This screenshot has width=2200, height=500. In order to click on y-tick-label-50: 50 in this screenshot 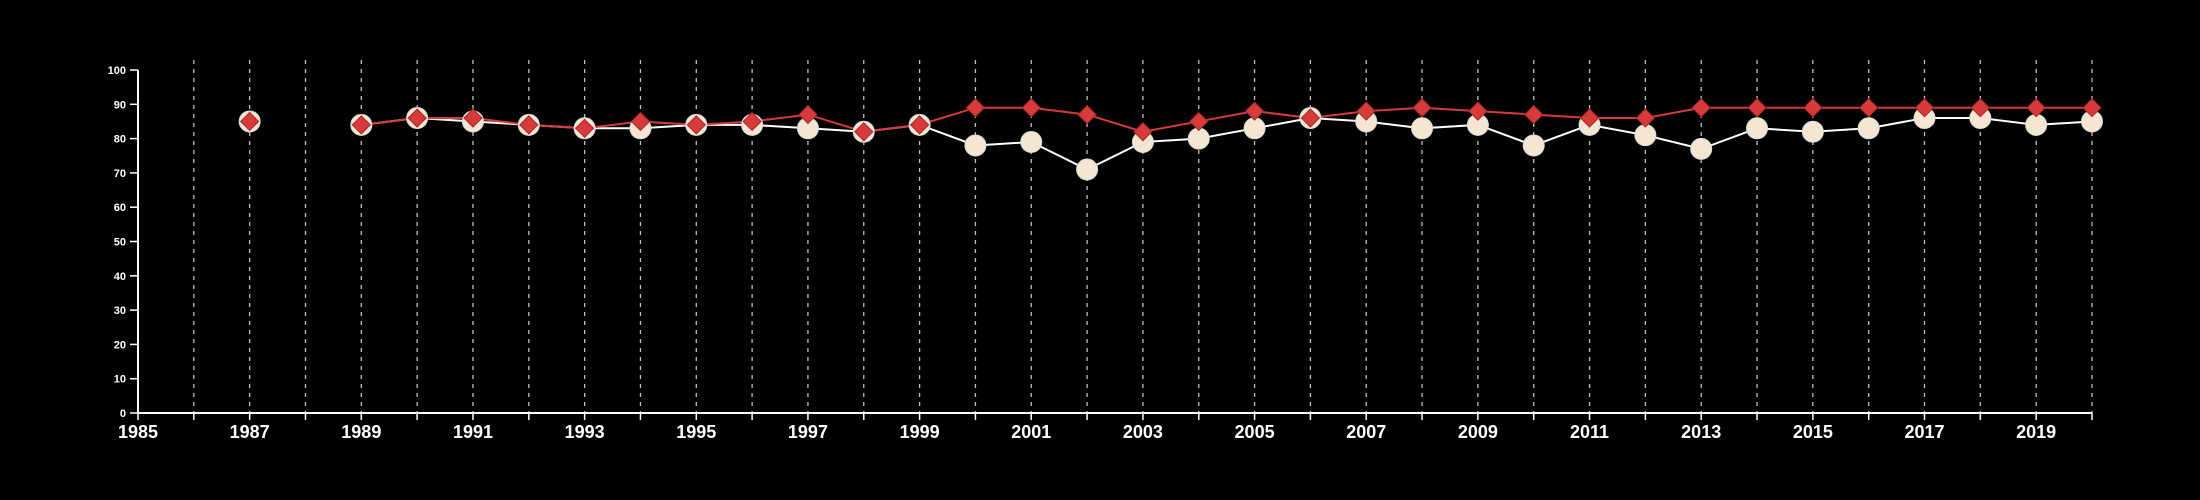, I will do `click(120, 243)`.